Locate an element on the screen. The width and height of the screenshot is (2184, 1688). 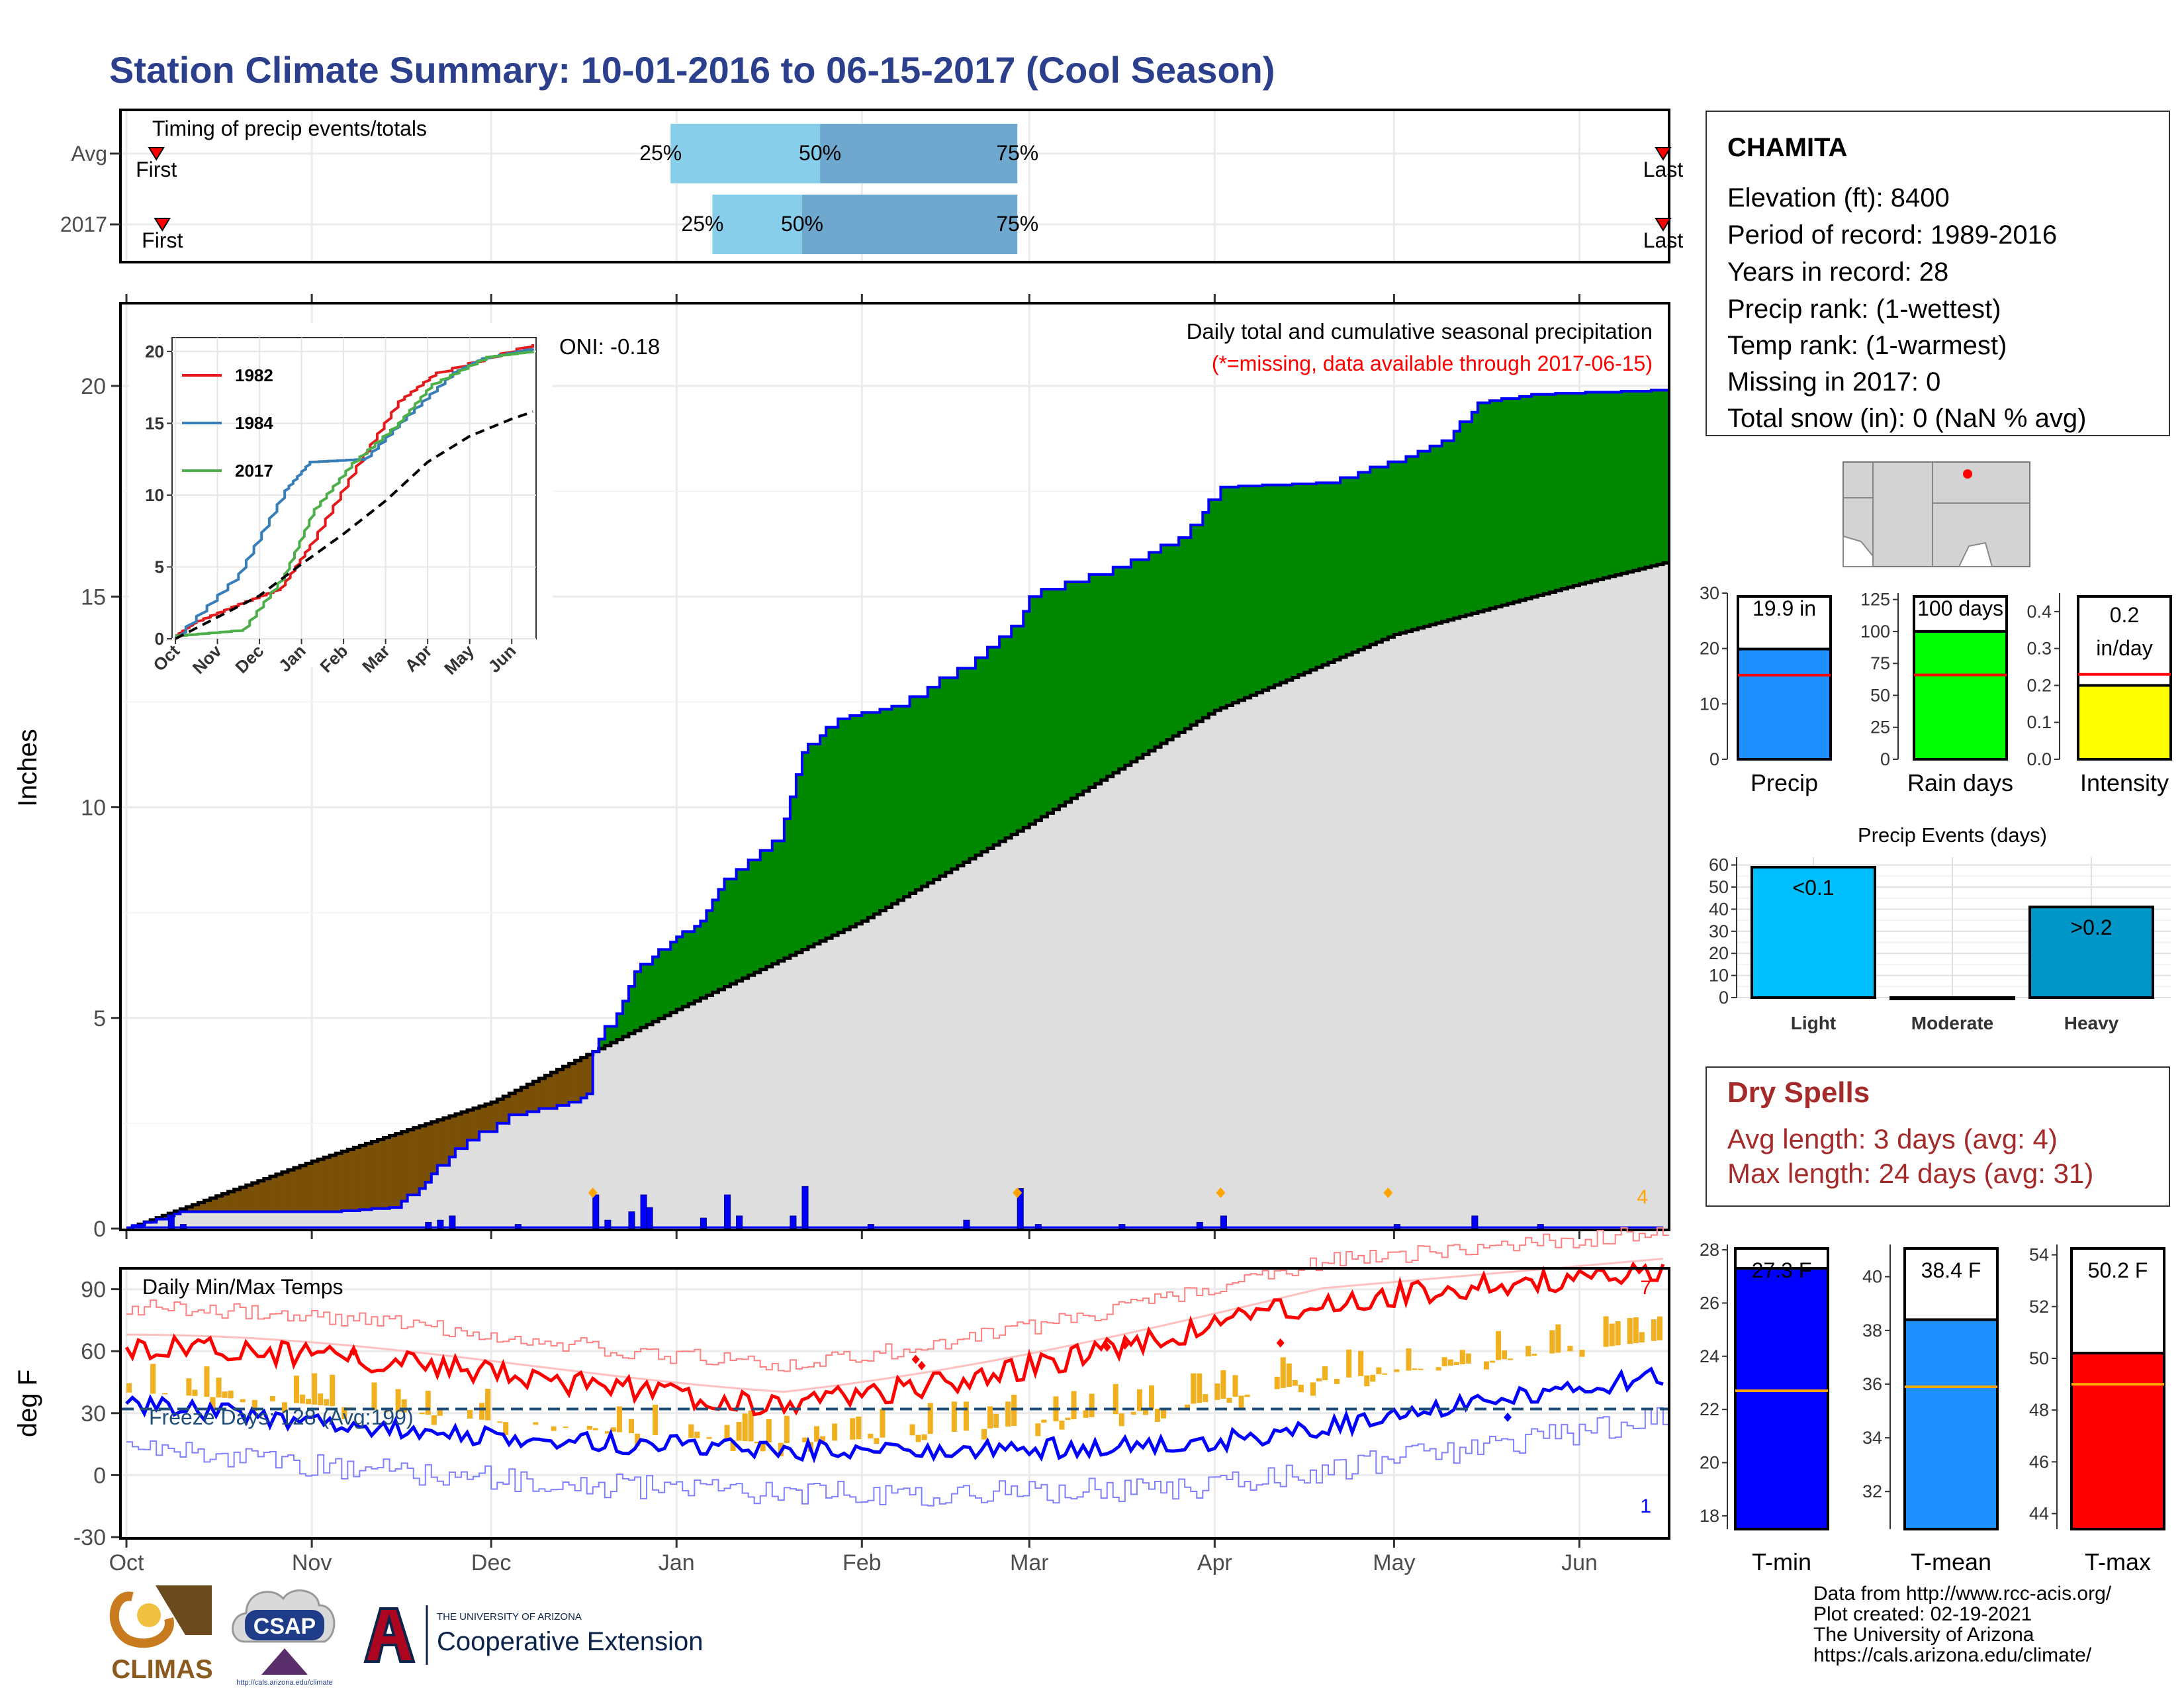
station-info-frame is located at coordinates (1938, 273).